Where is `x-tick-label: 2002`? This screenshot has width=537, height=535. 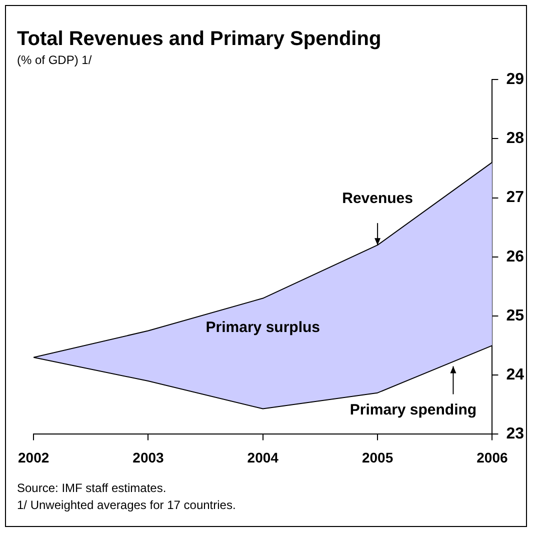
x-tick-label: 2002 is located at coordinates (34, 457).